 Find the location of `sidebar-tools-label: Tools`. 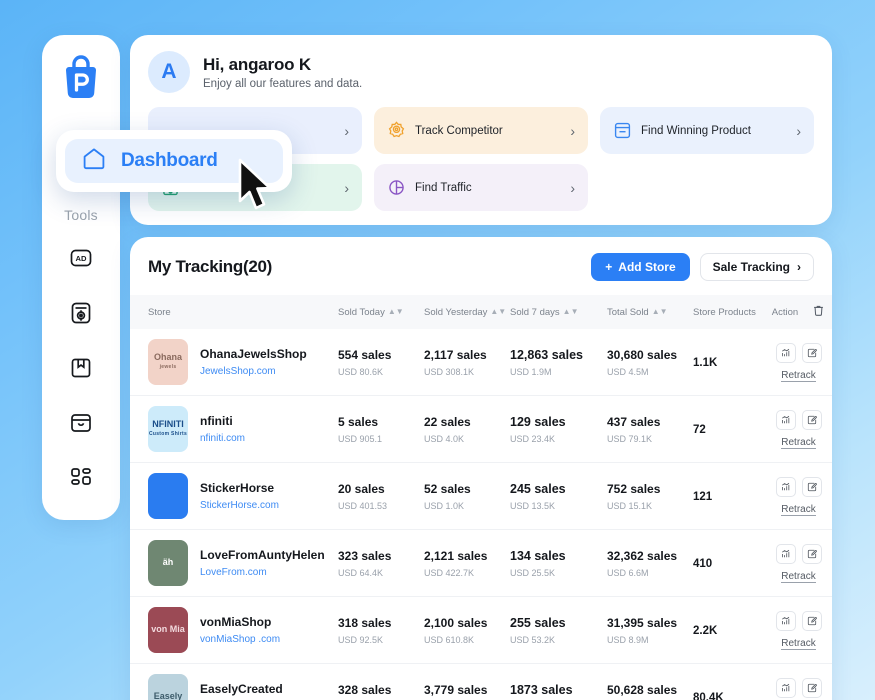

sidebar-tools-label: Tools is located at coordinates (81, 215).